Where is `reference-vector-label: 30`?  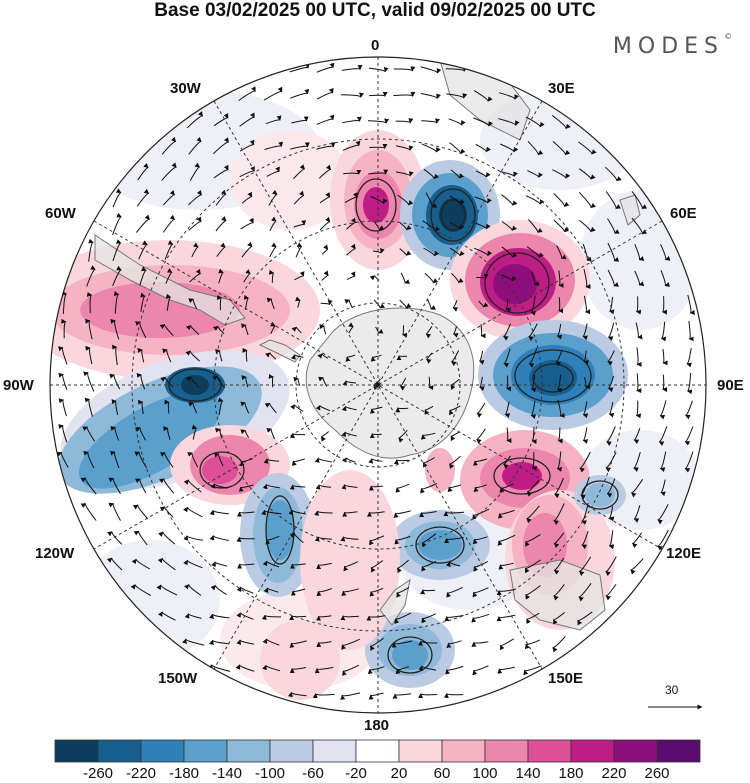 reference-vector-label: 30 is located at coordinates (672, 690).